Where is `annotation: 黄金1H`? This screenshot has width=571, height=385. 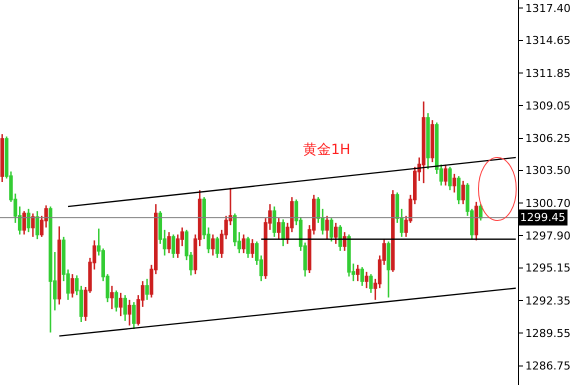 annotation: 黄金1H is located at coordinates (326, 150).